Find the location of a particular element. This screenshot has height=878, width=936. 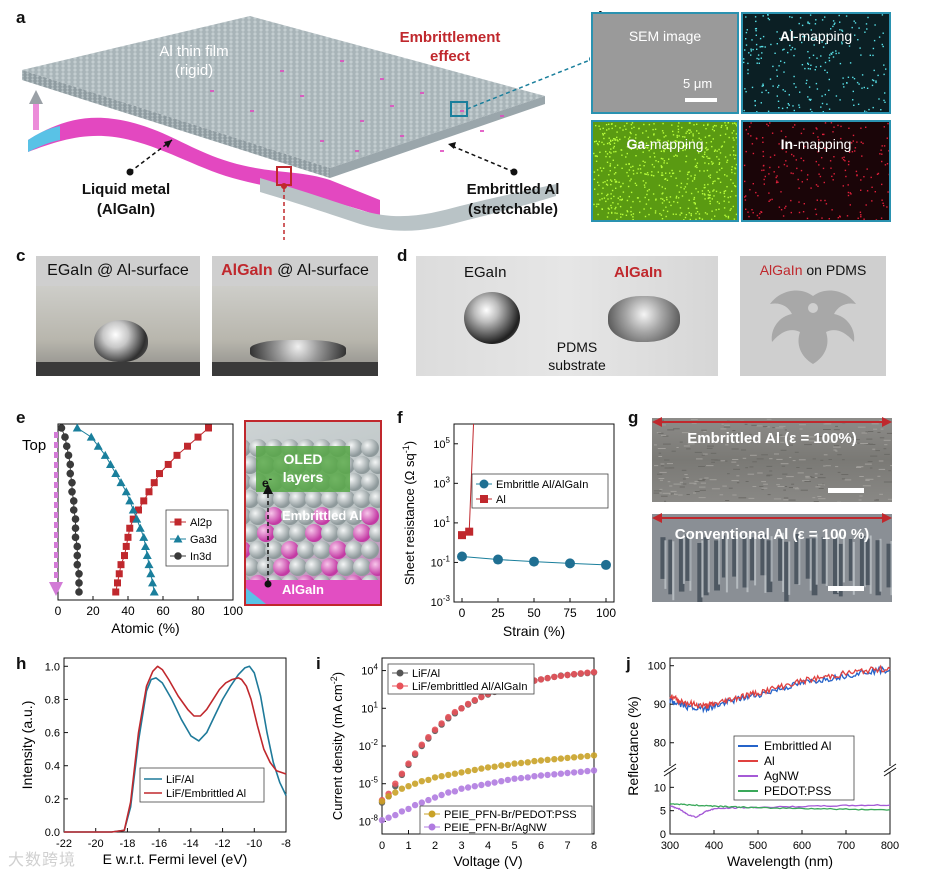

crack is located at coordinates (808, 558).